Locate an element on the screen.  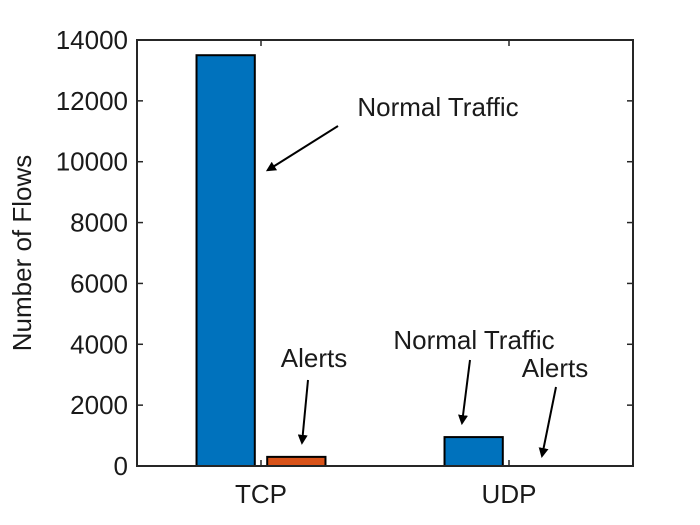
y-tick-label: 4000 is located at coordinates (99, 344).